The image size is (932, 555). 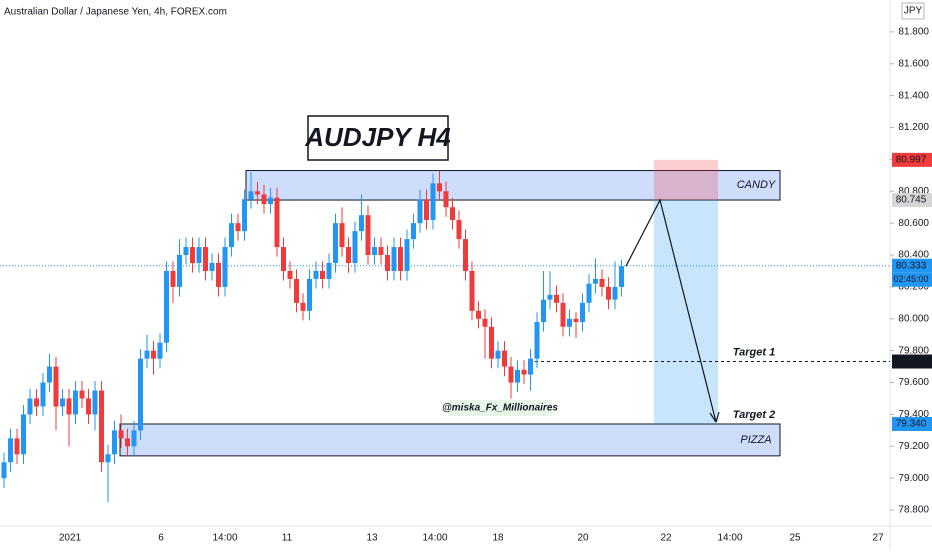 What do you see at coordinates (756, 185) in the screenshot?
I see `zone-label: CANDY` at bounding box center [756, 185].